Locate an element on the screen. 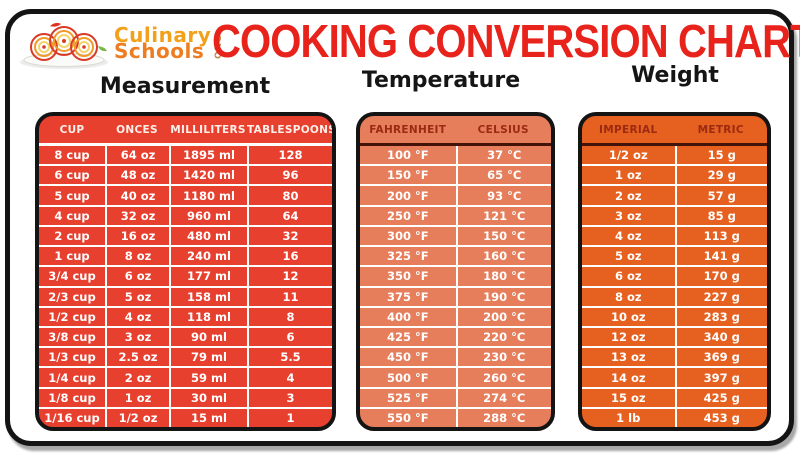 The image size is (800, 460). table-row: 2/3 cup 5 oz 158 ml 11 is located at coordinates (185, 295).